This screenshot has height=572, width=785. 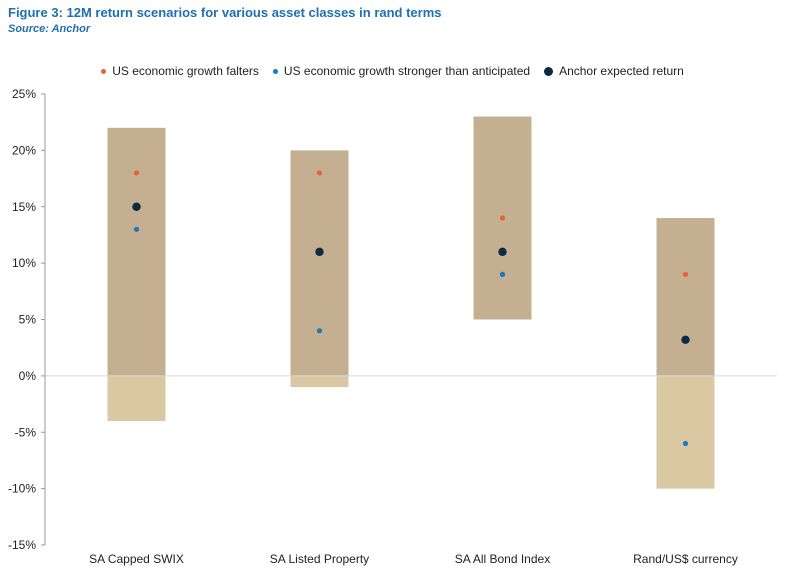 What do you see at coordinates (549, 71) in the screenshot?
I see `legend-marker-expected` at bounding box center [549, 71].